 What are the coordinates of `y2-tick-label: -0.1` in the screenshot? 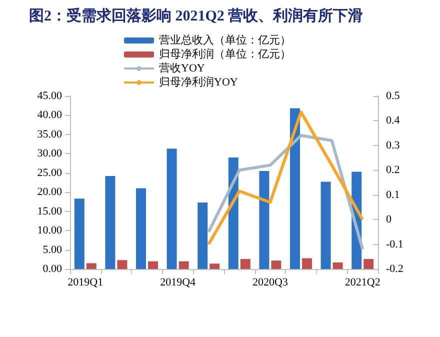 It's located at (395, 244).